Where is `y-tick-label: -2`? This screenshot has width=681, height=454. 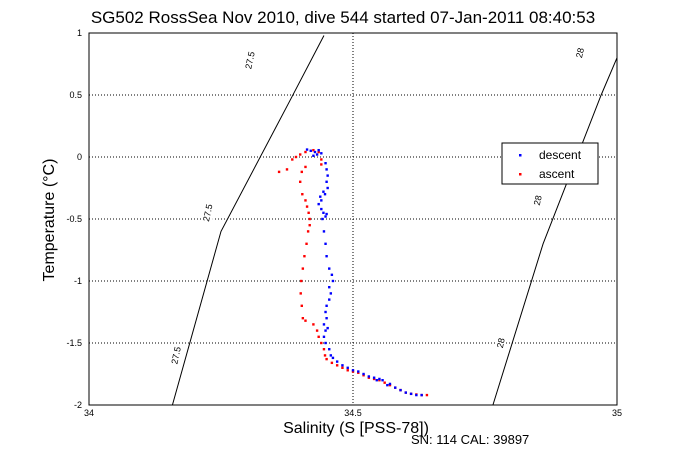
y-tick-label: -2 is located at coordinates (78, 405).